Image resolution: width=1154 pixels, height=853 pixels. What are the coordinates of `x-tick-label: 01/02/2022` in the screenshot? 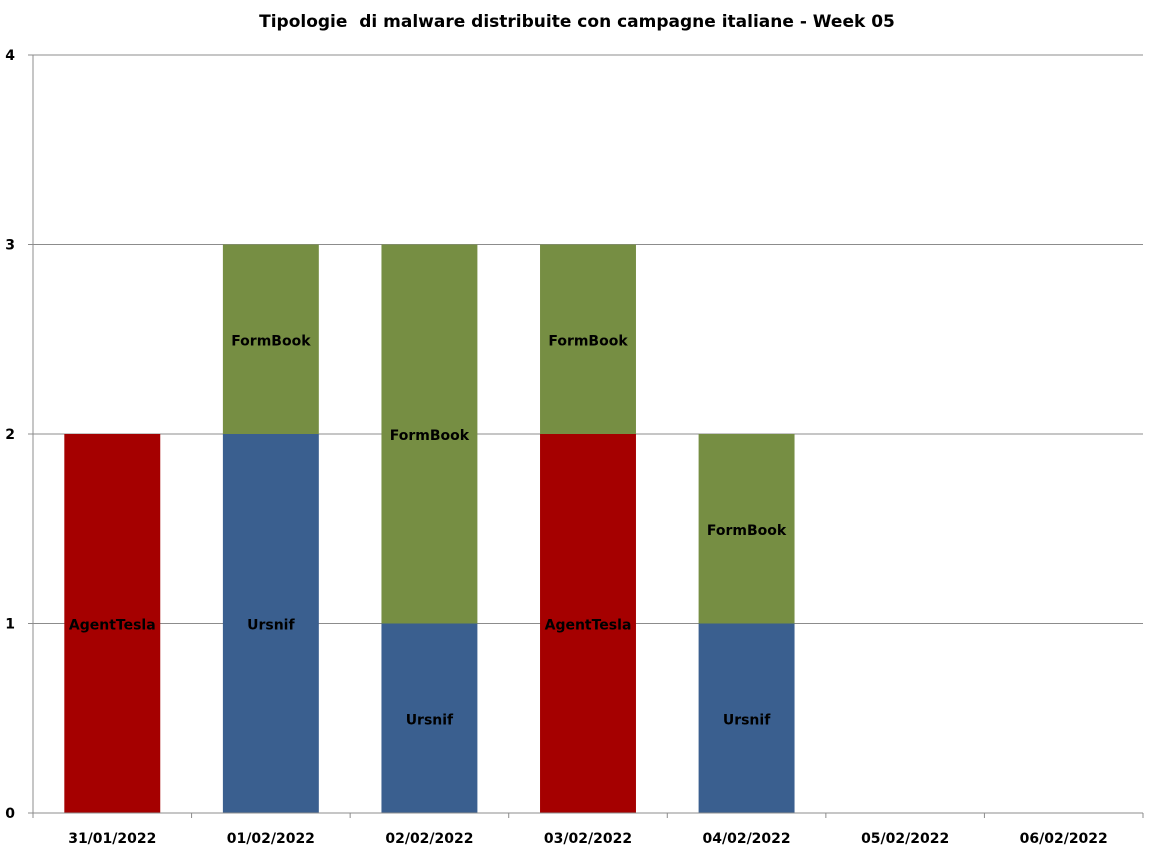 It's located at (271, 839).